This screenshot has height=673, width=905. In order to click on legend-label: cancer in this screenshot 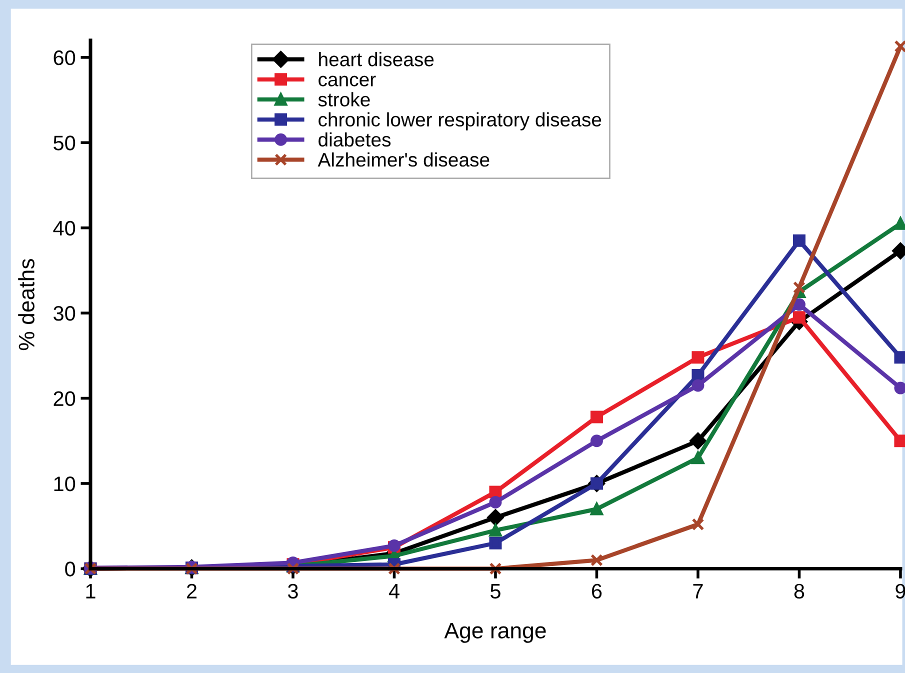, I will do `click(347, 81)`.